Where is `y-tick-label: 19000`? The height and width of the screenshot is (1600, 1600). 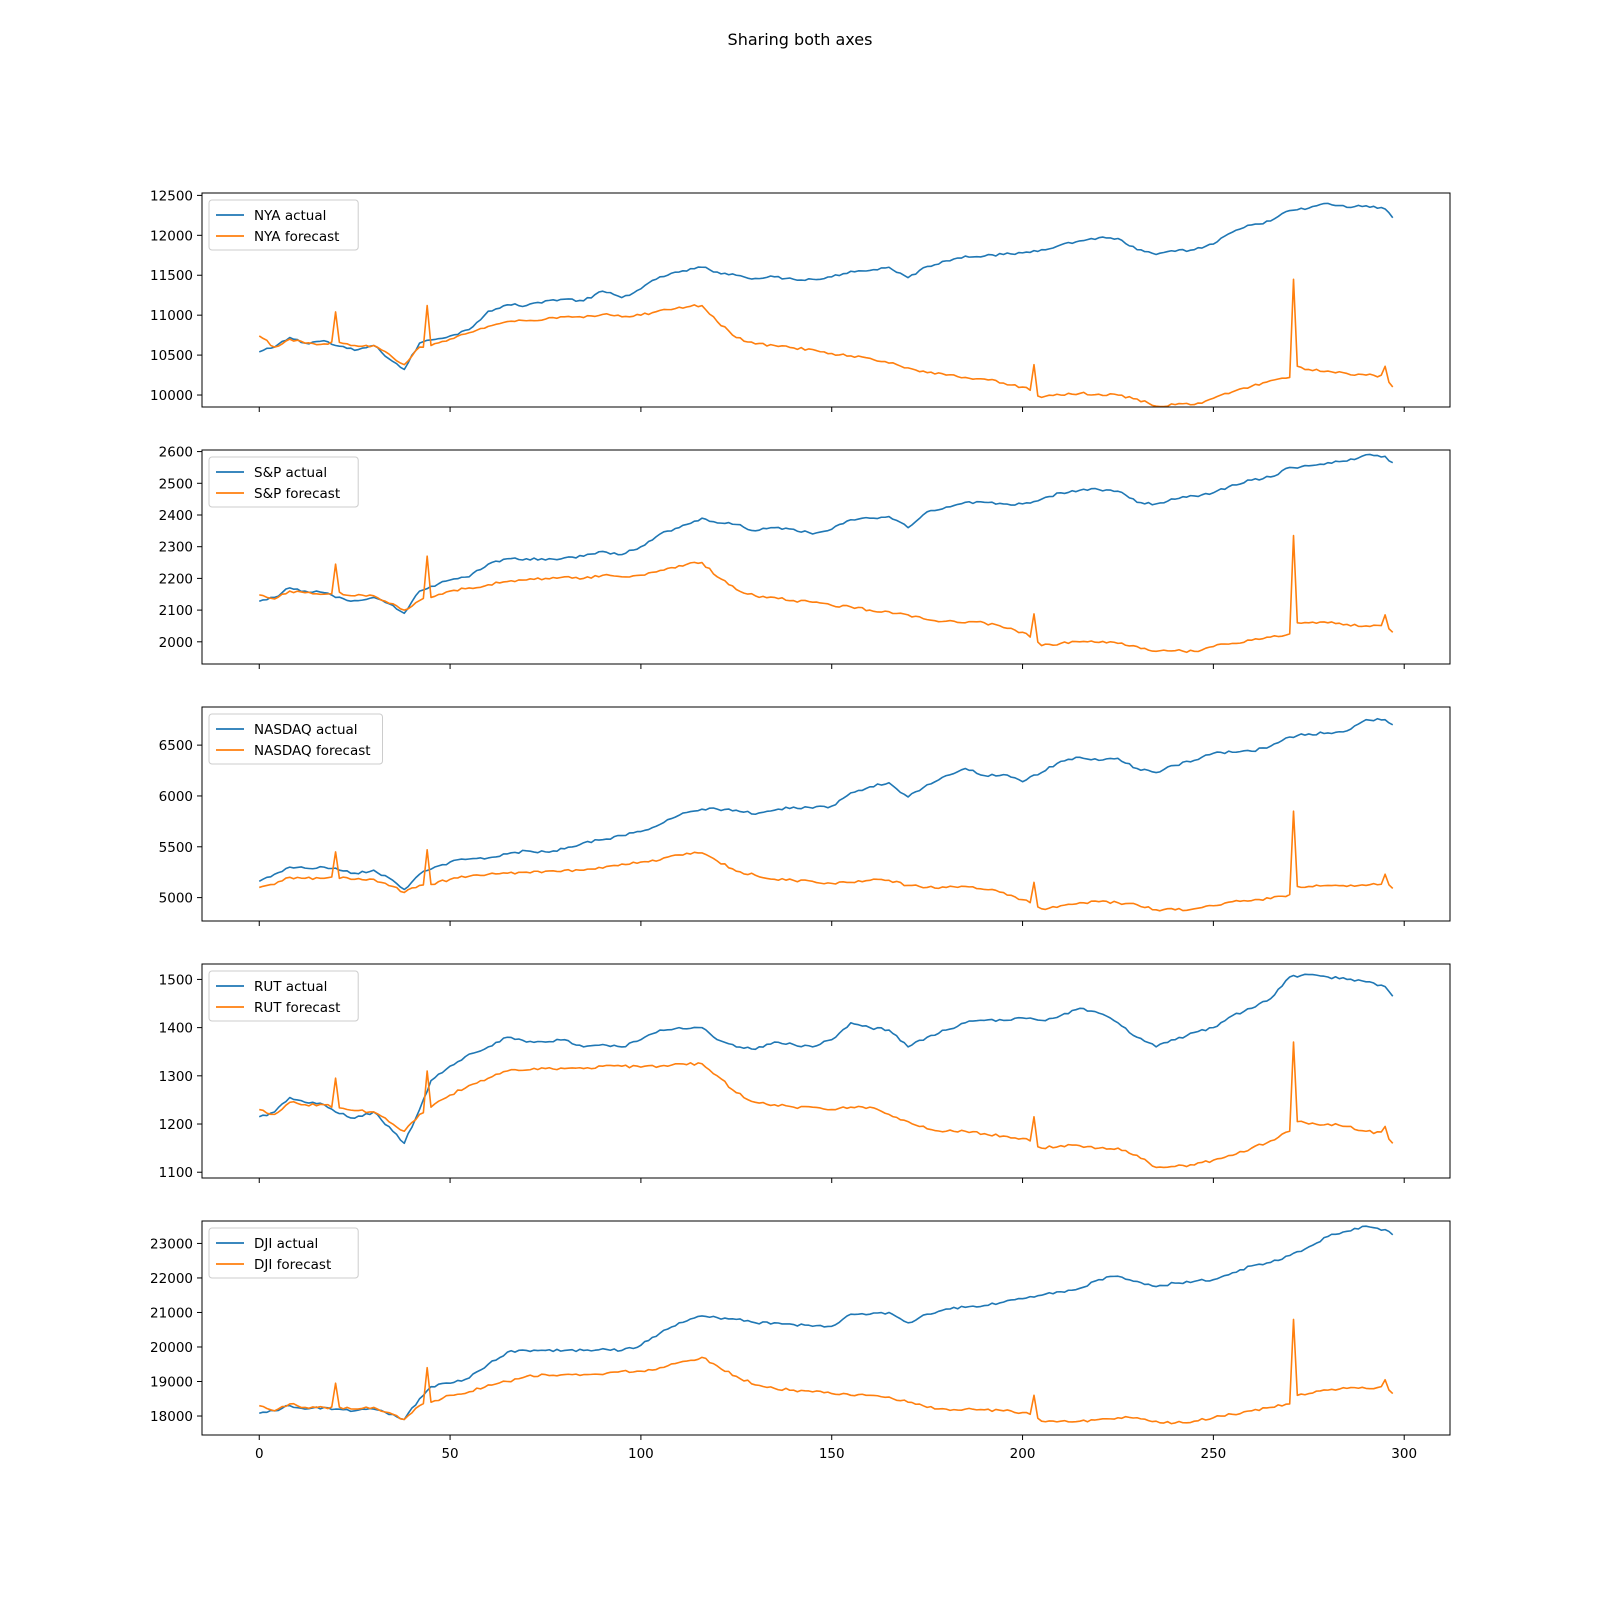
y-tick-label: 19000 is located at coordinates (171, 1383).